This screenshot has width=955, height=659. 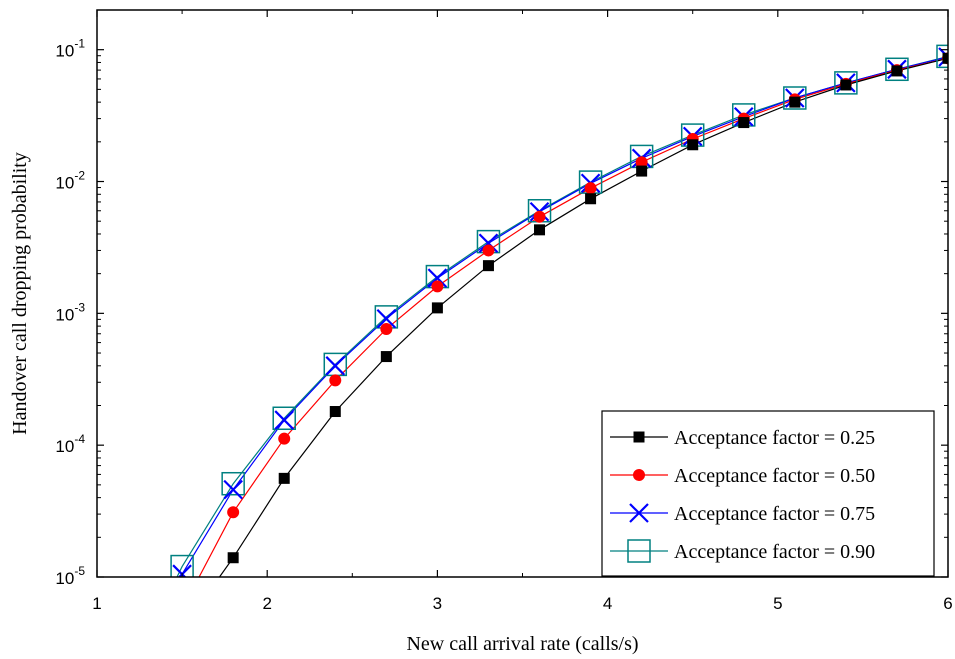 I want to click on x-tick-label: 1, so click(x=96, y=603).